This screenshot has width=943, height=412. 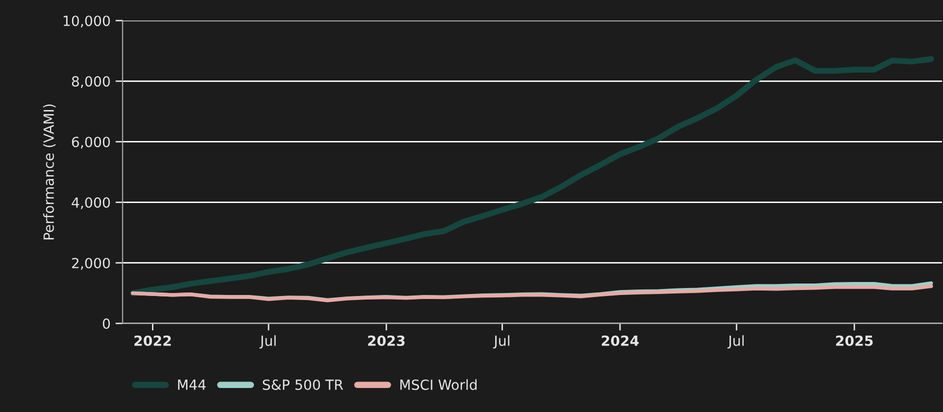 I want to click on legend-label: M44, so click(x=192, y=385).